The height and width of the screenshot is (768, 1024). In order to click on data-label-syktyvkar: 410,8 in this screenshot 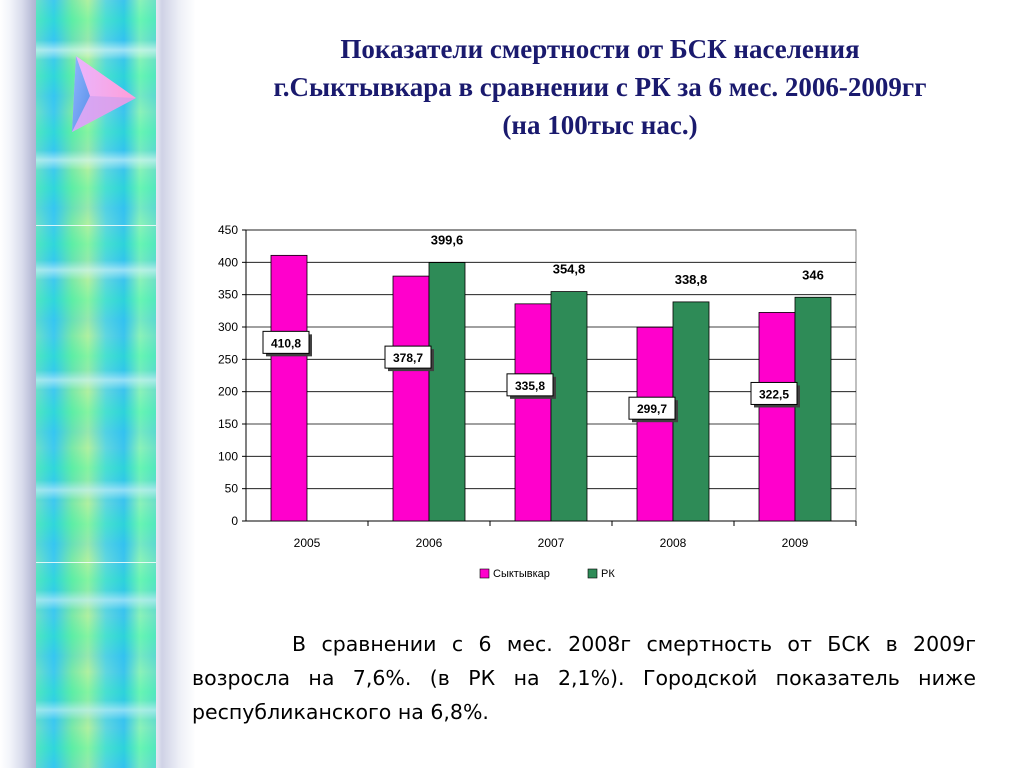, I will do `click(286, 343)`.